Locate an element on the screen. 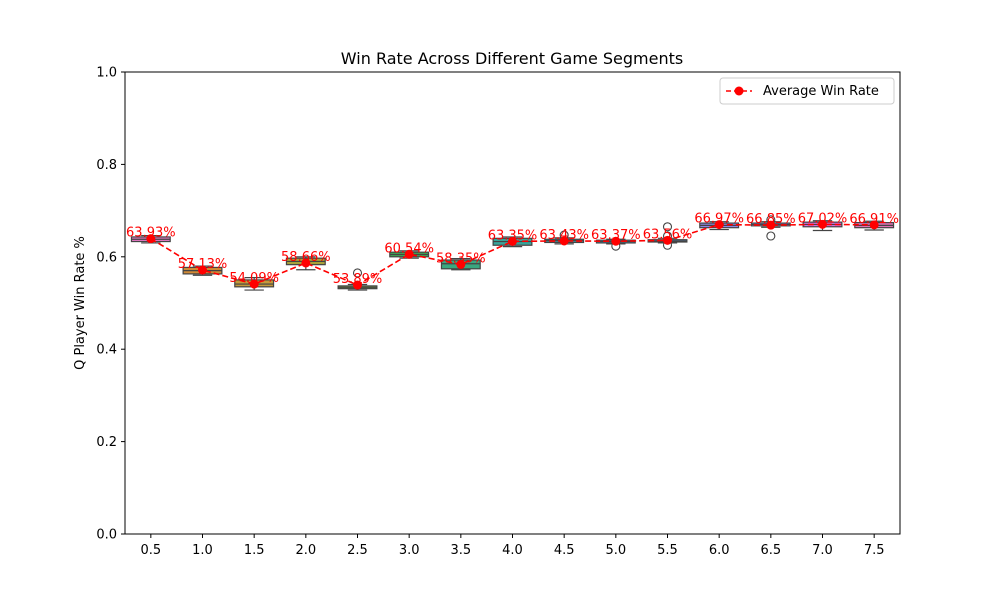 Image resolution: width=1000 pixels, height=600 pixels. x-tick-label: 7.5 is located at coordinates (874, 550).